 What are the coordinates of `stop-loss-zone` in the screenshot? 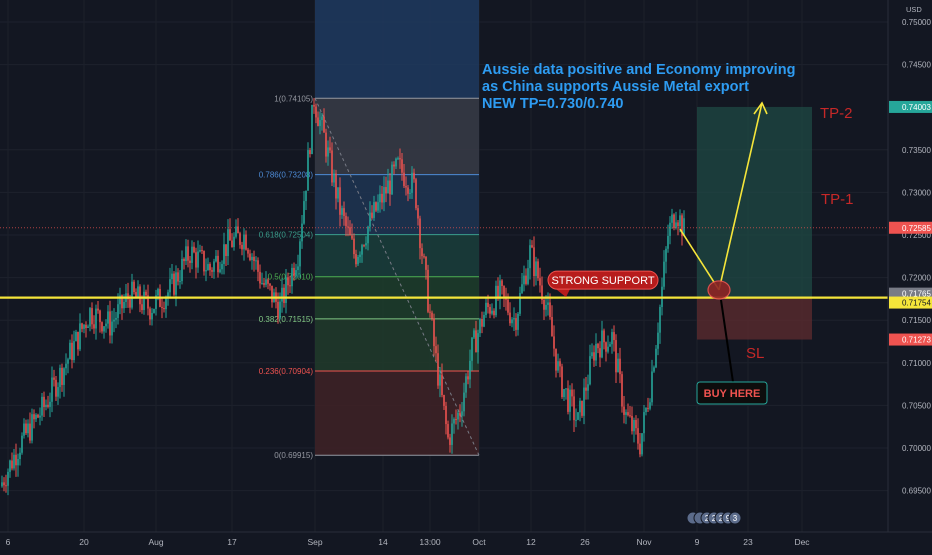 It's located at (754, 318).